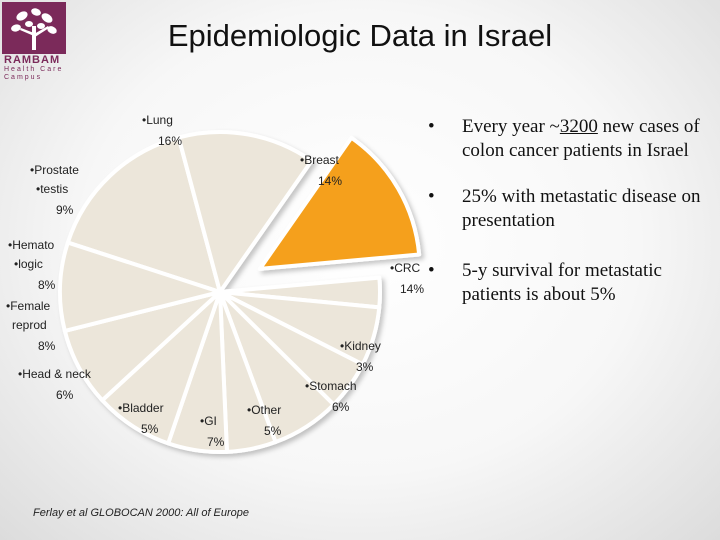 This screenshot has height=540, width=720. What do you see at coordinates (54, 170) in the screenshot?
I see `slice-label-prostate-testis: •Prostate` at bounding box center [54, 170].